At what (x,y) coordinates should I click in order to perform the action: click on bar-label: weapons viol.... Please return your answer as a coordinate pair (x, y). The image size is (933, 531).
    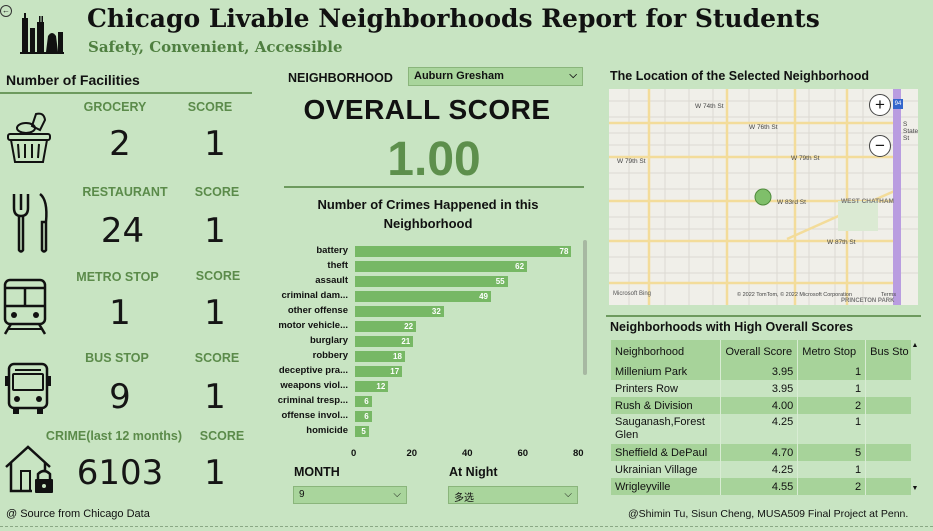
    Looking at the image, I should click on (314, 385).